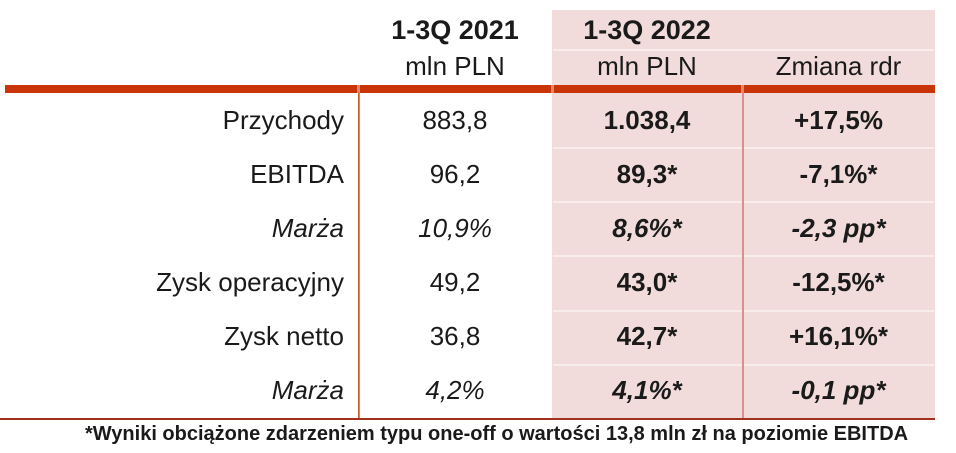 This screenshot has width=956, height=453. I want to click on value-2021: 96,2, so click(455, 173).